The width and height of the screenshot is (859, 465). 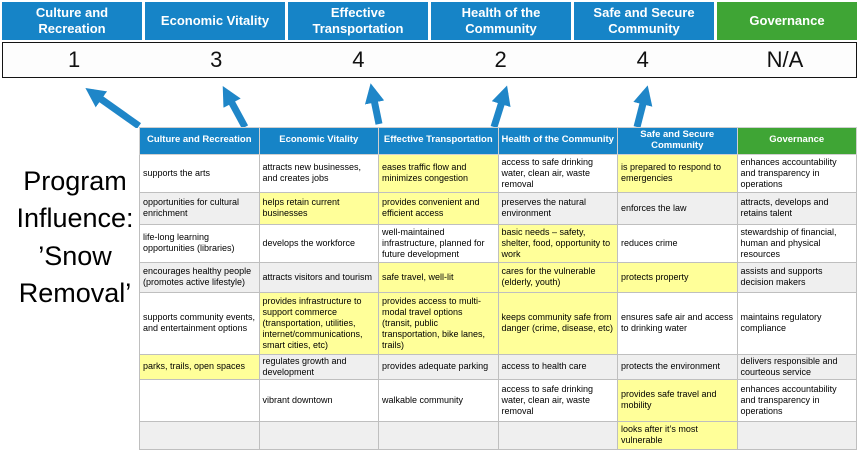 I want to click on score-row: 1 3 4 2 4 N/A, so click(x=429, y=60).